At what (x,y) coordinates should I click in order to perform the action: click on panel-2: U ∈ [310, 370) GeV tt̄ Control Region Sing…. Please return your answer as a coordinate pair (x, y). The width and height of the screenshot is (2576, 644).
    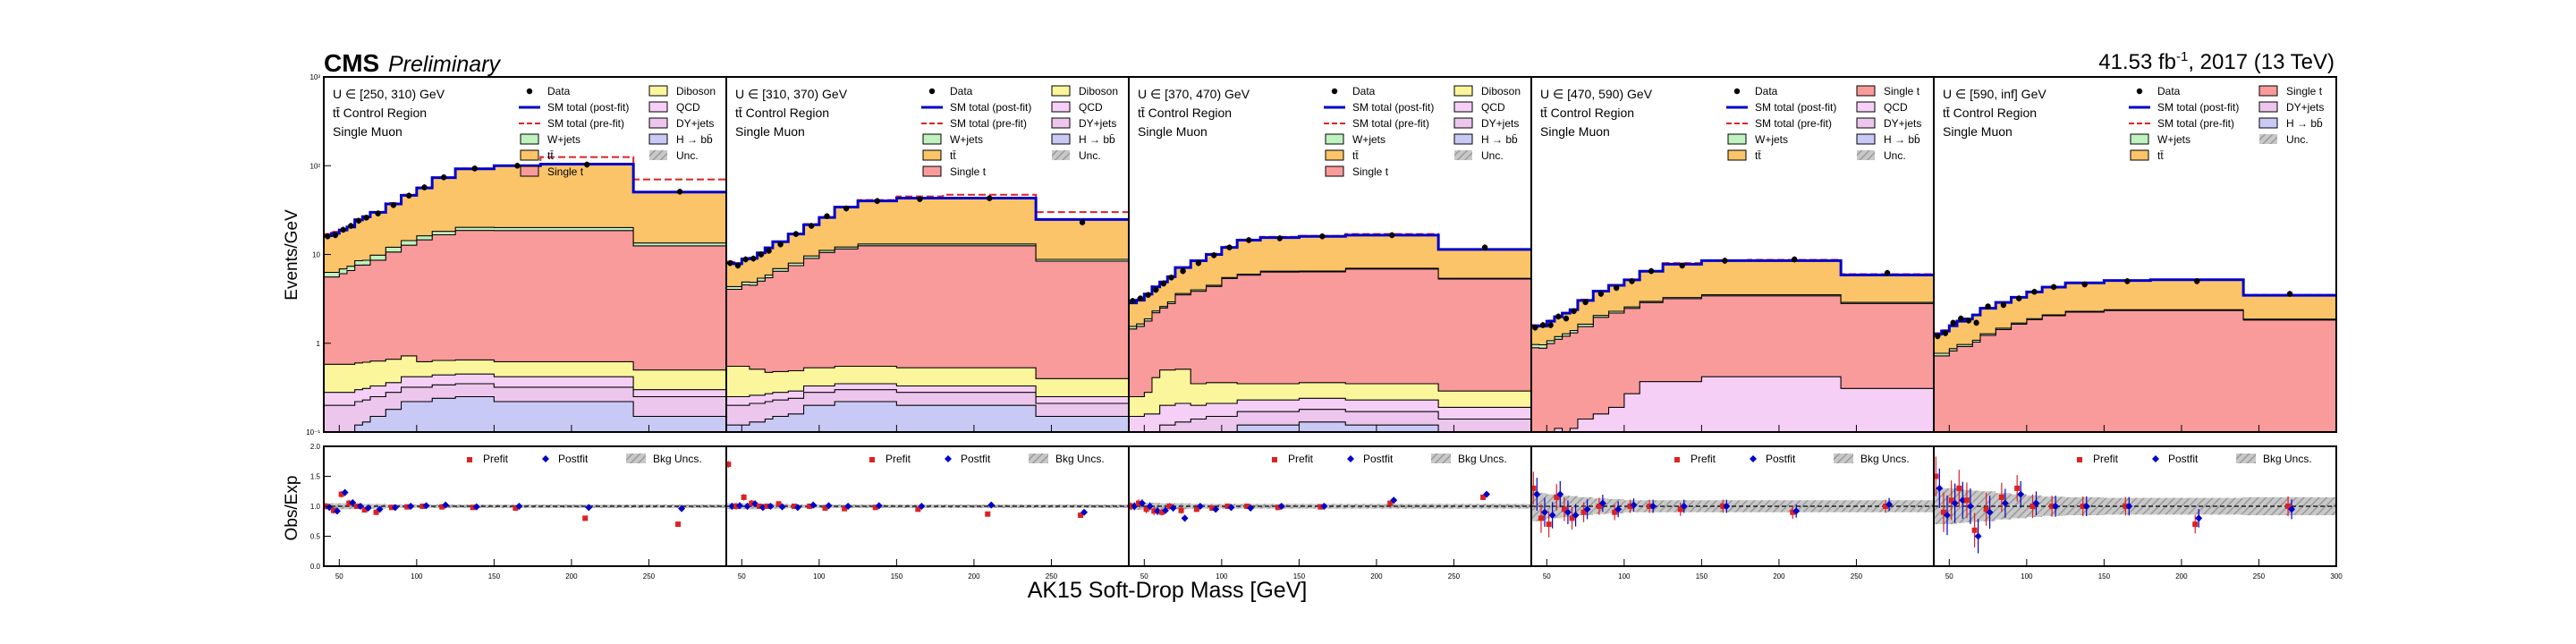
    Looking at the image, I should click on (927, 328).